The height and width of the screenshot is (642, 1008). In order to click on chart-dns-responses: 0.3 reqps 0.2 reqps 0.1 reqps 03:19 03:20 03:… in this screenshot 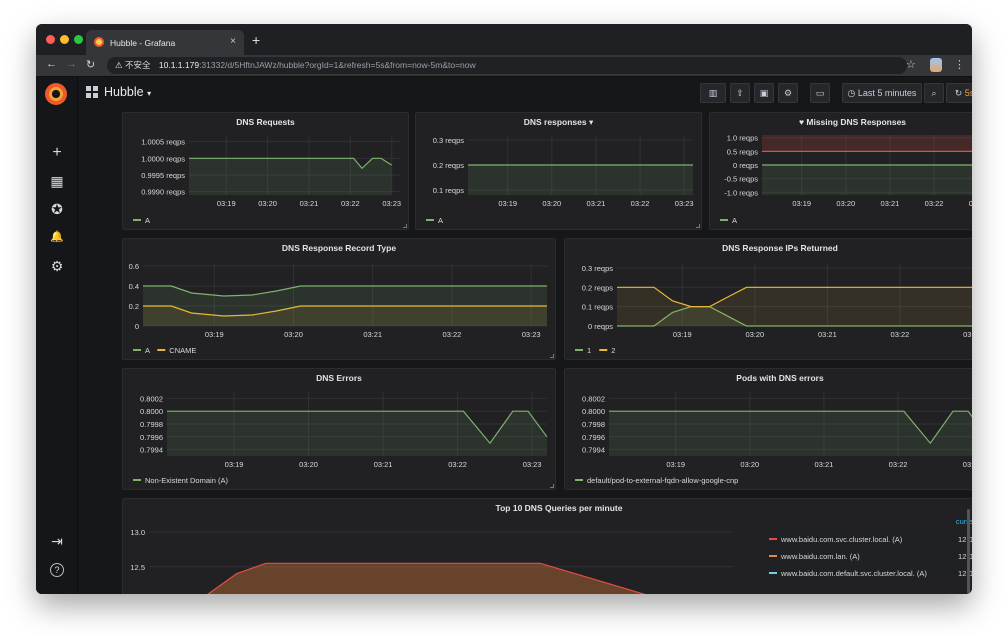, I will do `click(560, 180)`.